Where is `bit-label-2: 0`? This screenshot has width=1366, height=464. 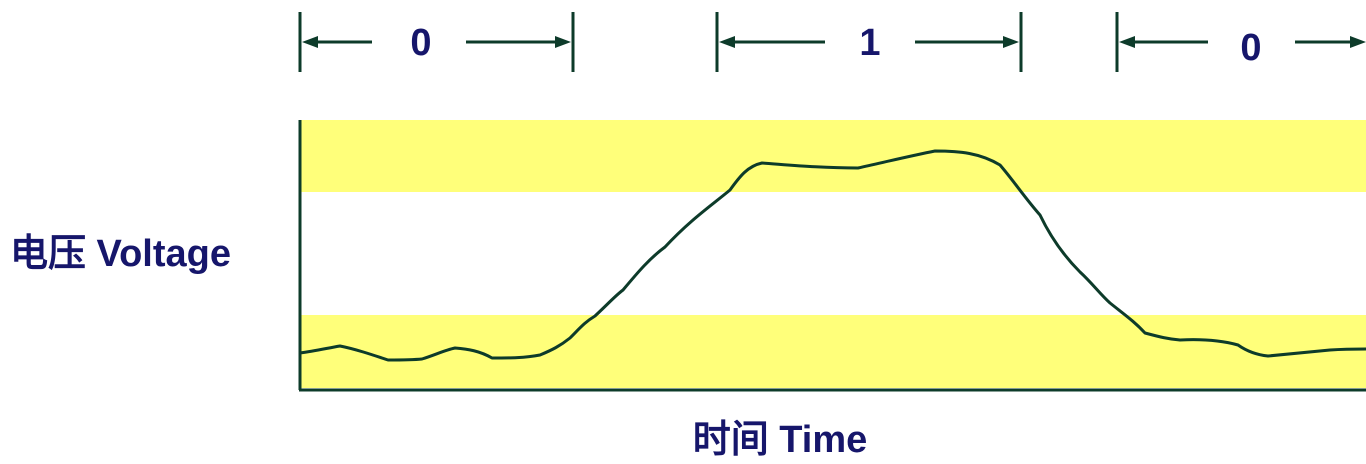
bit-label-2: 0 is located at coordinates (1250, 48).